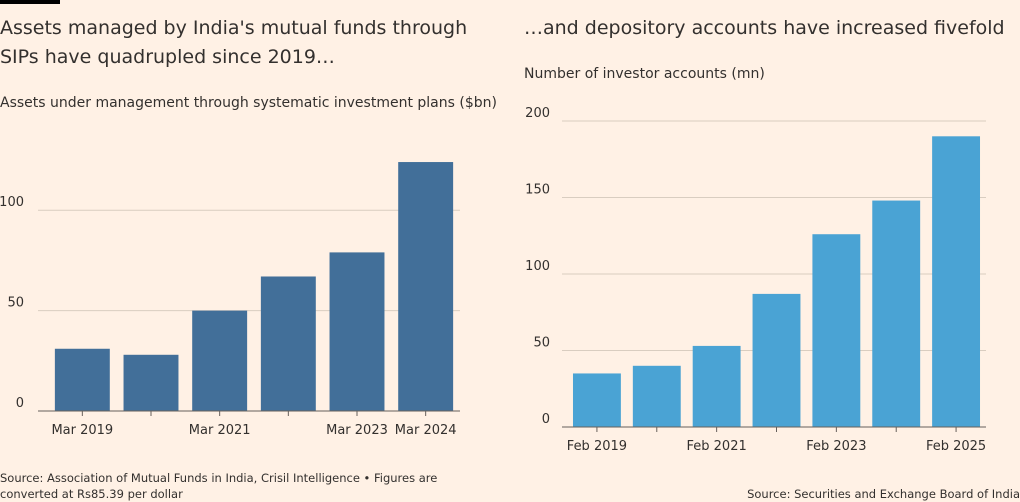  I want to click on left-ytick-label: 50, so click(15, 303).